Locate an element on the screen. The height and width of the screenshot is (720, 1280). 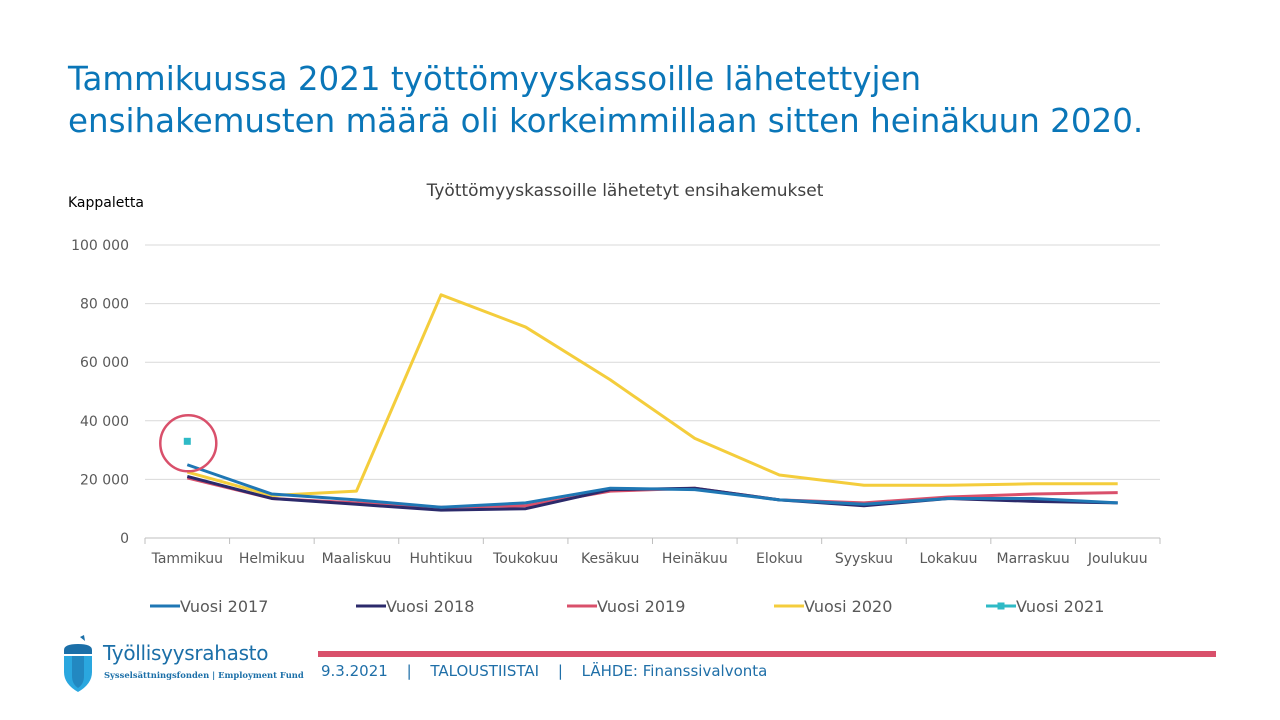
x-tick-label: Joulukuu is located at coordinates (1117, 559).